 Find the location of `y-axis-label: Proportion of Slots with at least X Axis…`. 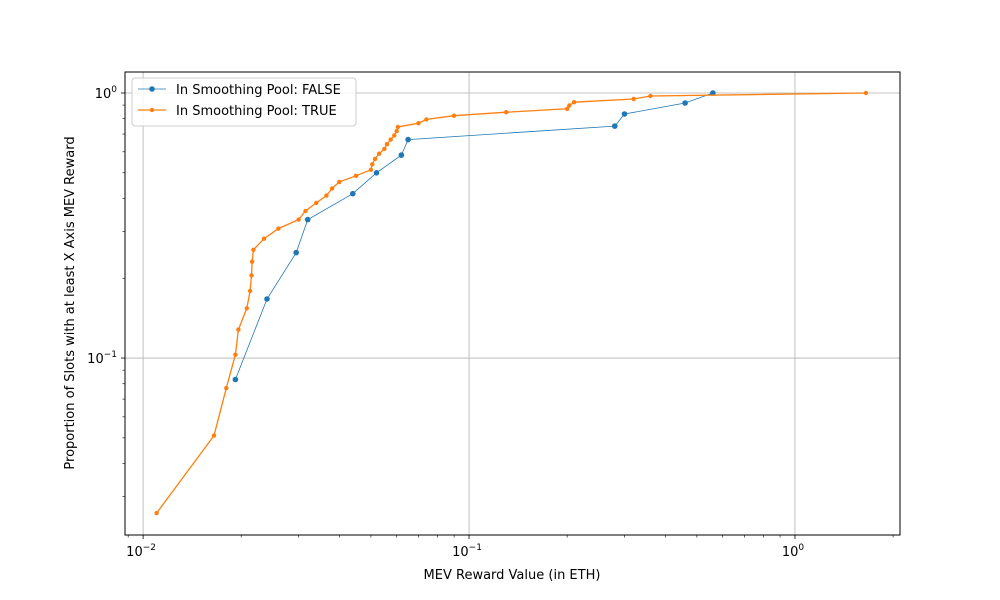

y-axis-label: Proportion of Slots with at least X Axis… is located at coordinates (70, 302).